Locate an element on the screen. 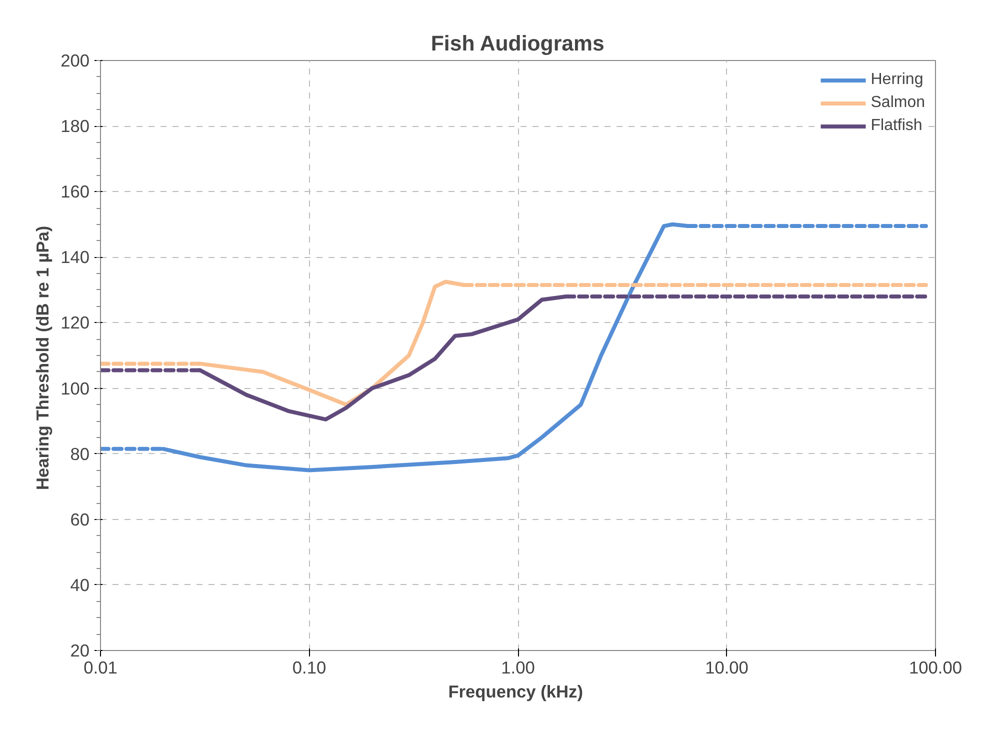  x-tick-label: 1.00 is located at coordinates (518, 668).